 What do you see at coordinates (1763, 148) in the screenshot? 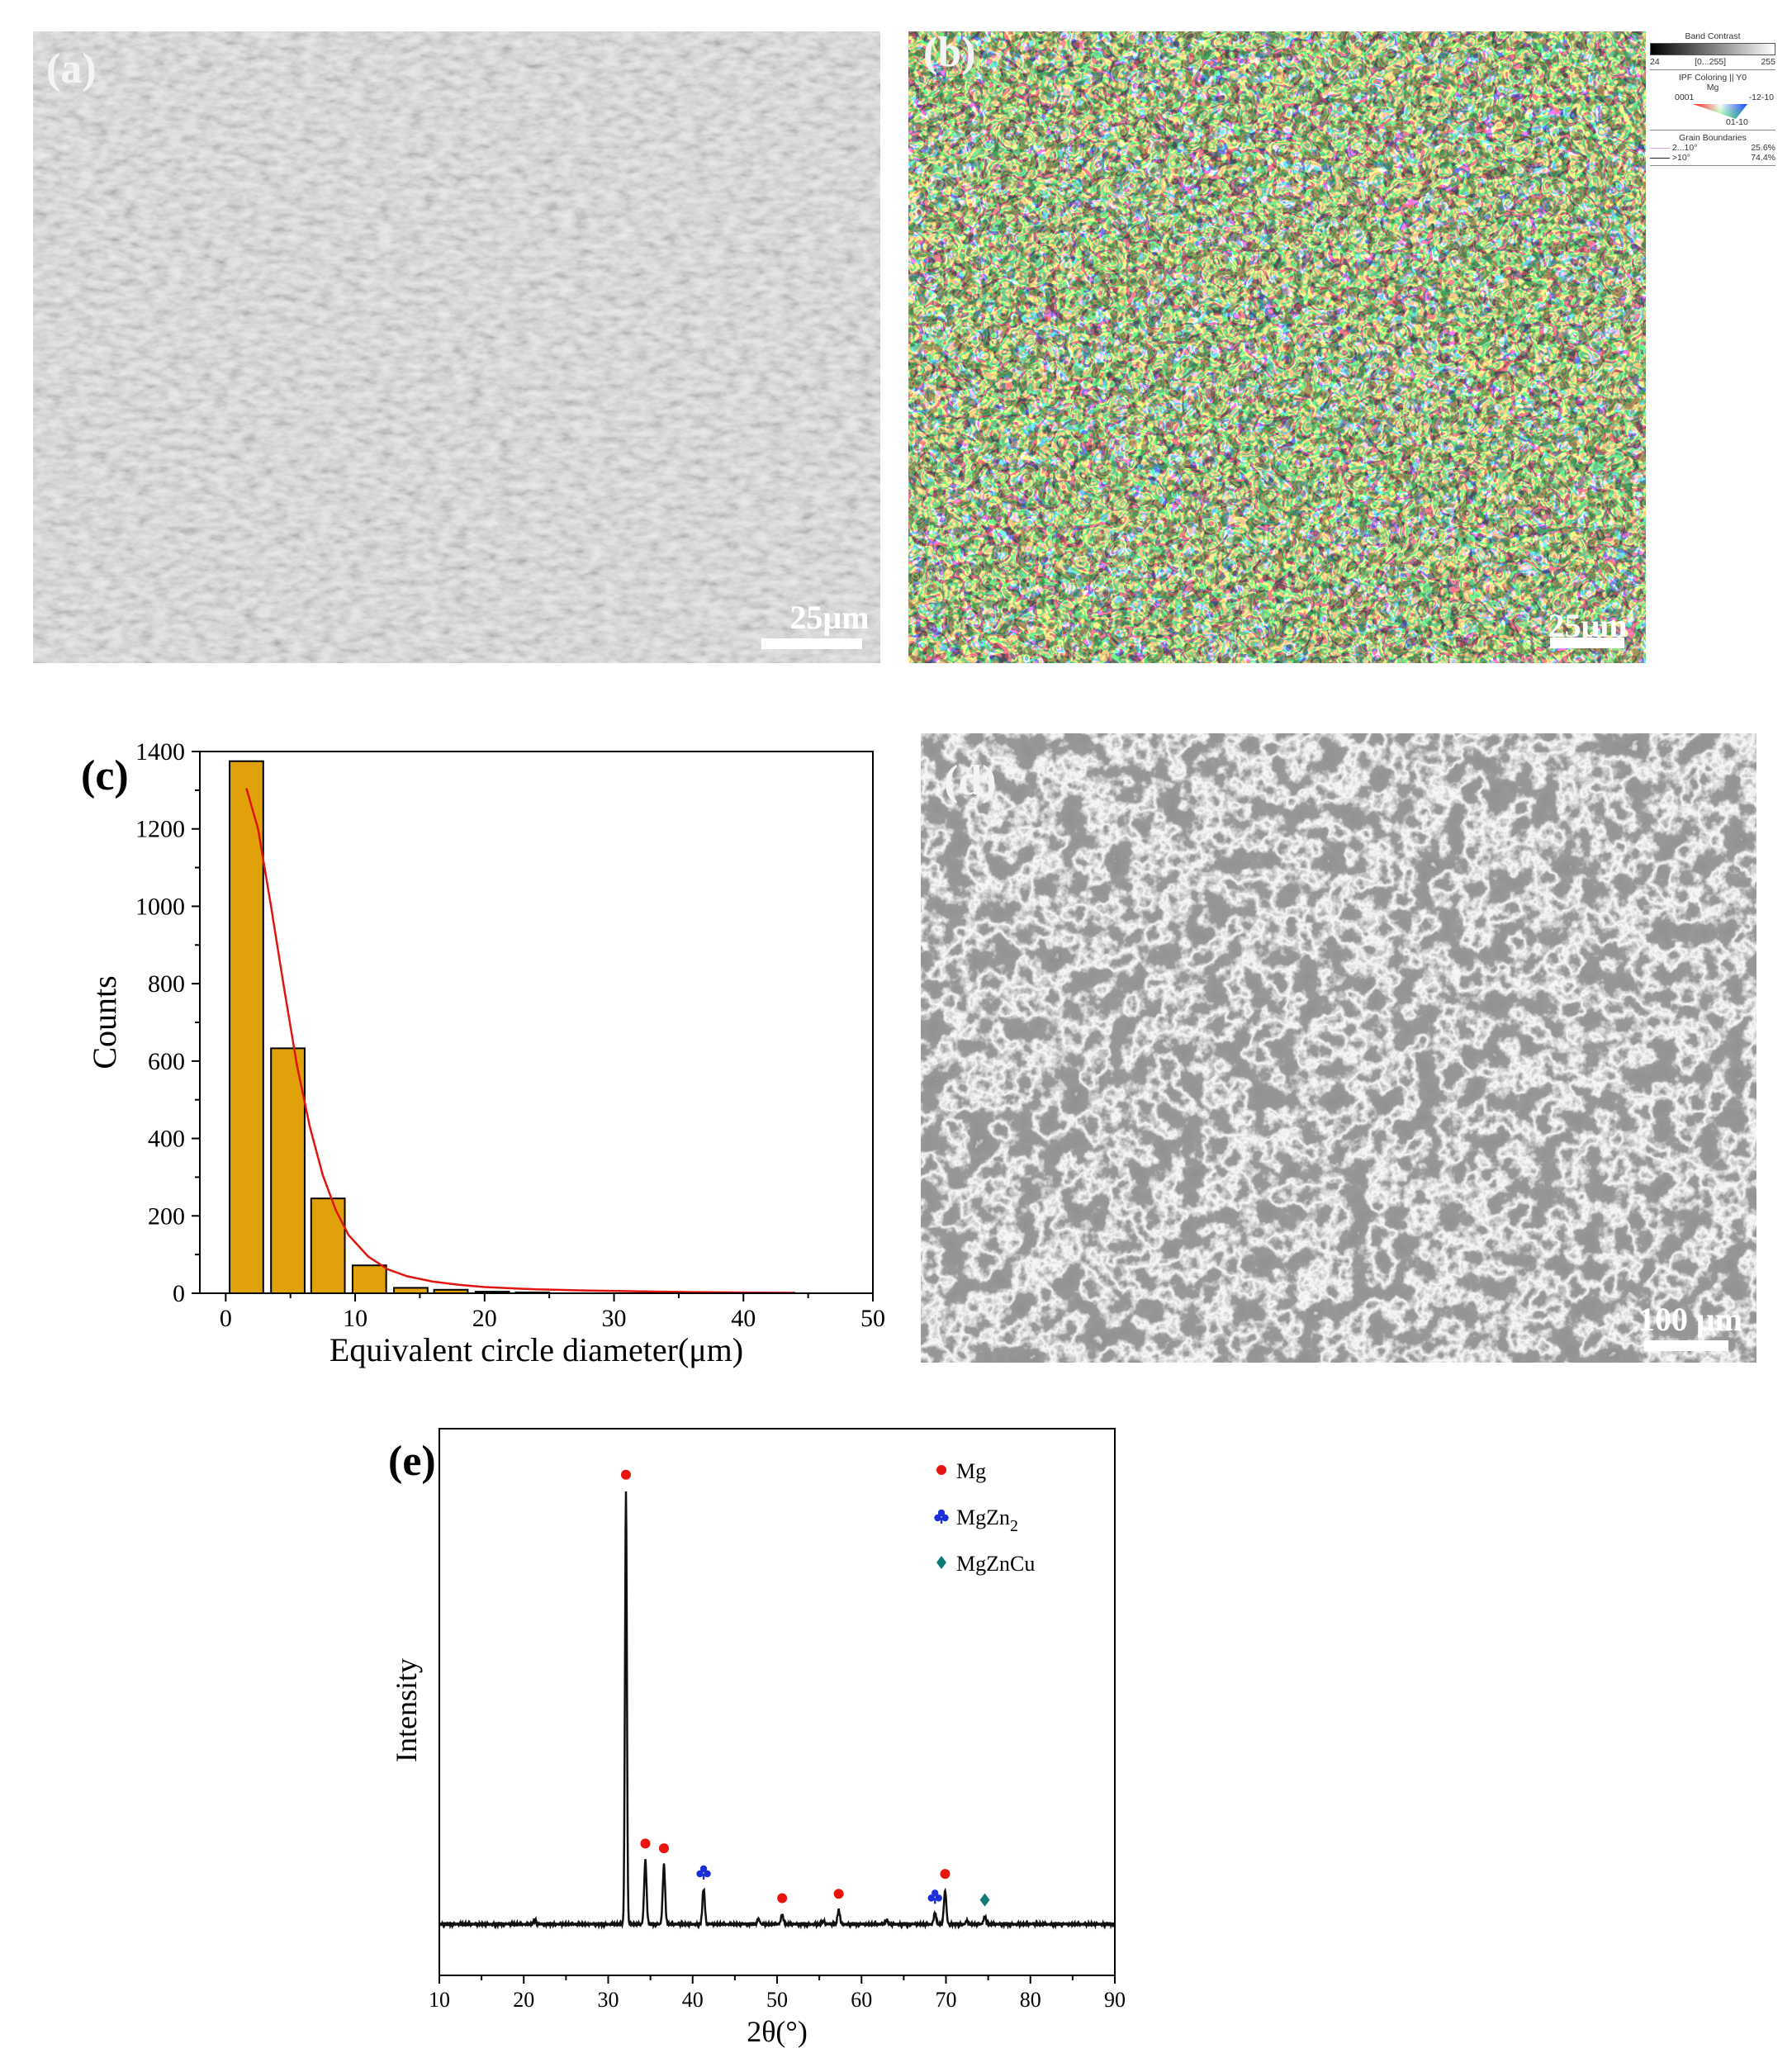
I see `low-angle-fraction: 25.6%` at bounding box center [1763, 148].